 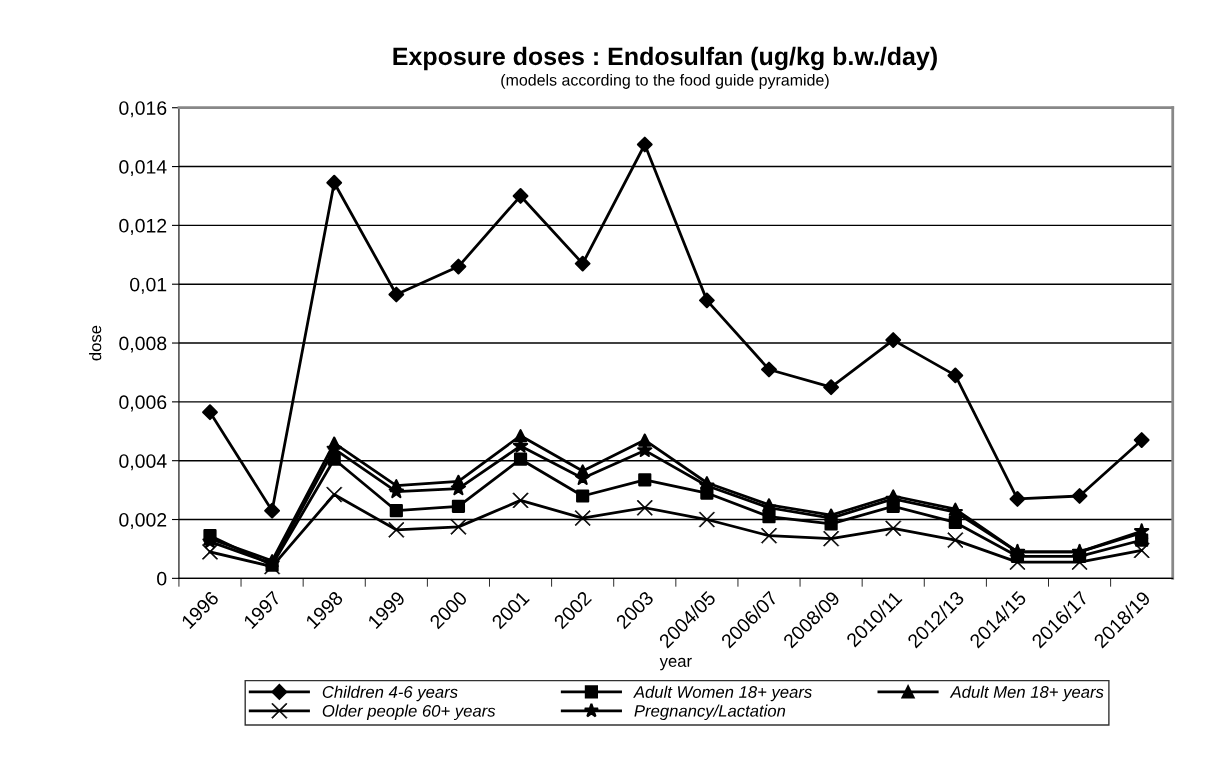 I want to click on legend-label: Adult Women 18+ years, so click(x=722, y=693).